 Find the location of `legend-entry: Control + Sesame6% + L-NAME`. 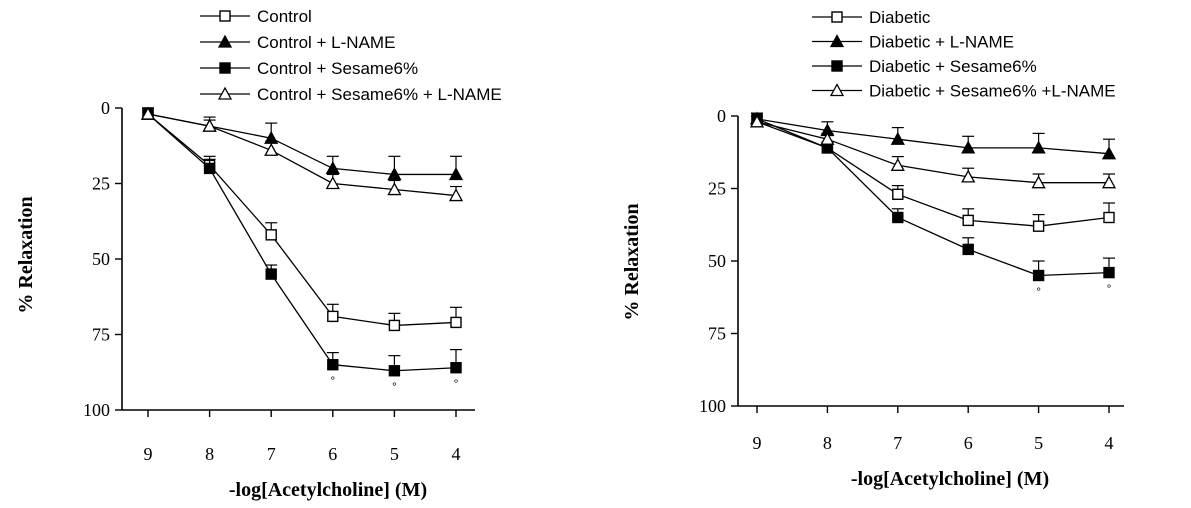

legend-entry: Control + Sesame6% + L-NAME is located at coordinates (351, 94).